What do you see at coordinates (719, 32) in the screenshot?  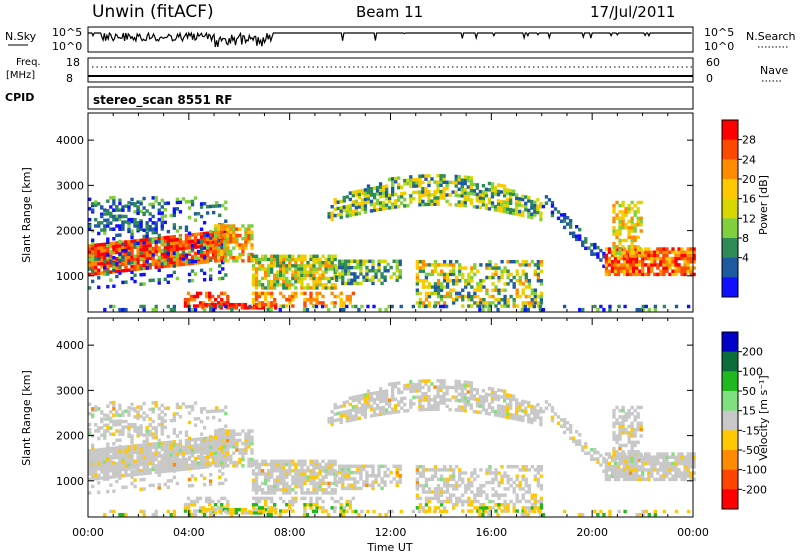 I see `nsearch-tick-top: 10^5` at bounding box center [719, 32].